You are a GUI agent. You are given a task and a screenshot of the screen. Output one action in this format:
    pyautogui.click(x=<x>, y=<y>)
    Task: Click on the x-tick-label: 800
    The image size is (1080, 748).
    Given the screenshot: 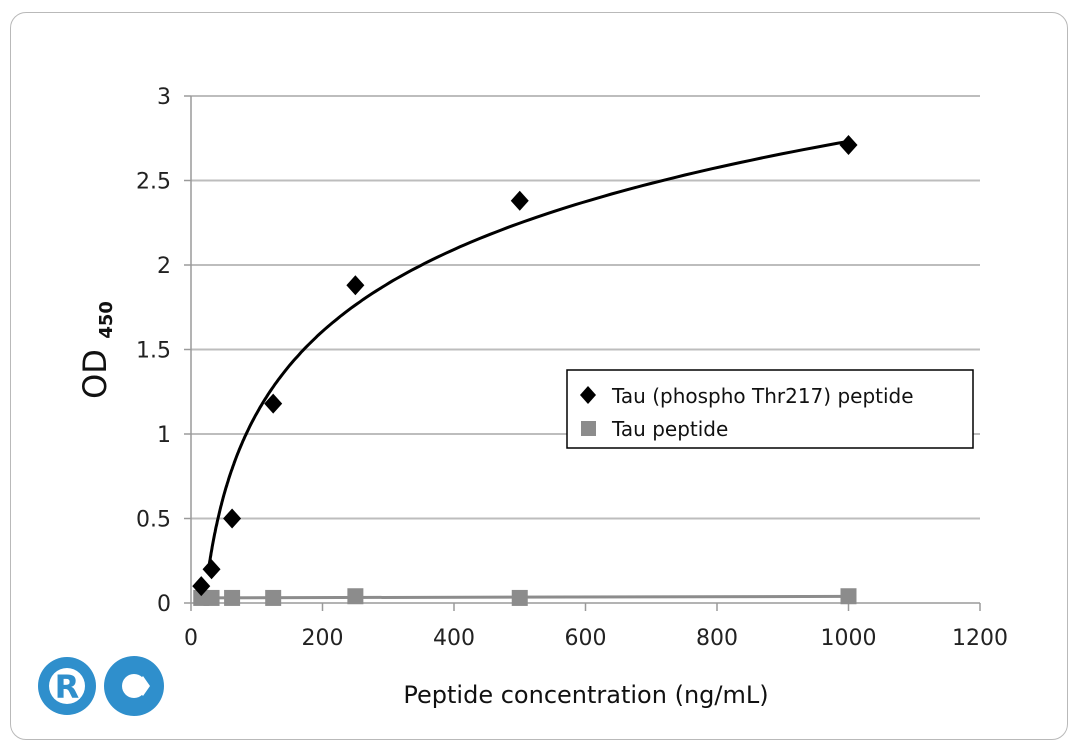 What is the action you would take?
    pyautogui.click(x=717, y=638)
    